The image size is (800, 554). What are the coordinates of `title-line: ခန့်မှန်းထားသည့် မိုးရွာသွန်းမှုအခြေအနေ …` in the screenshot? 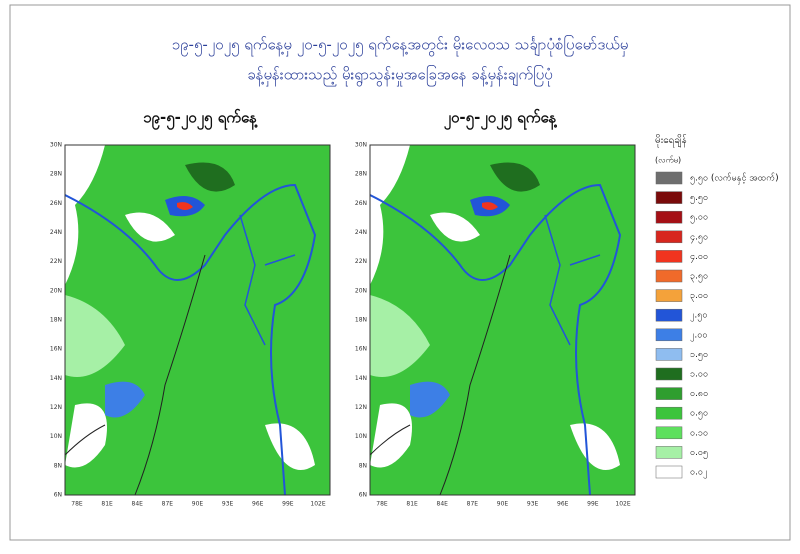 It's located at (399, 76).